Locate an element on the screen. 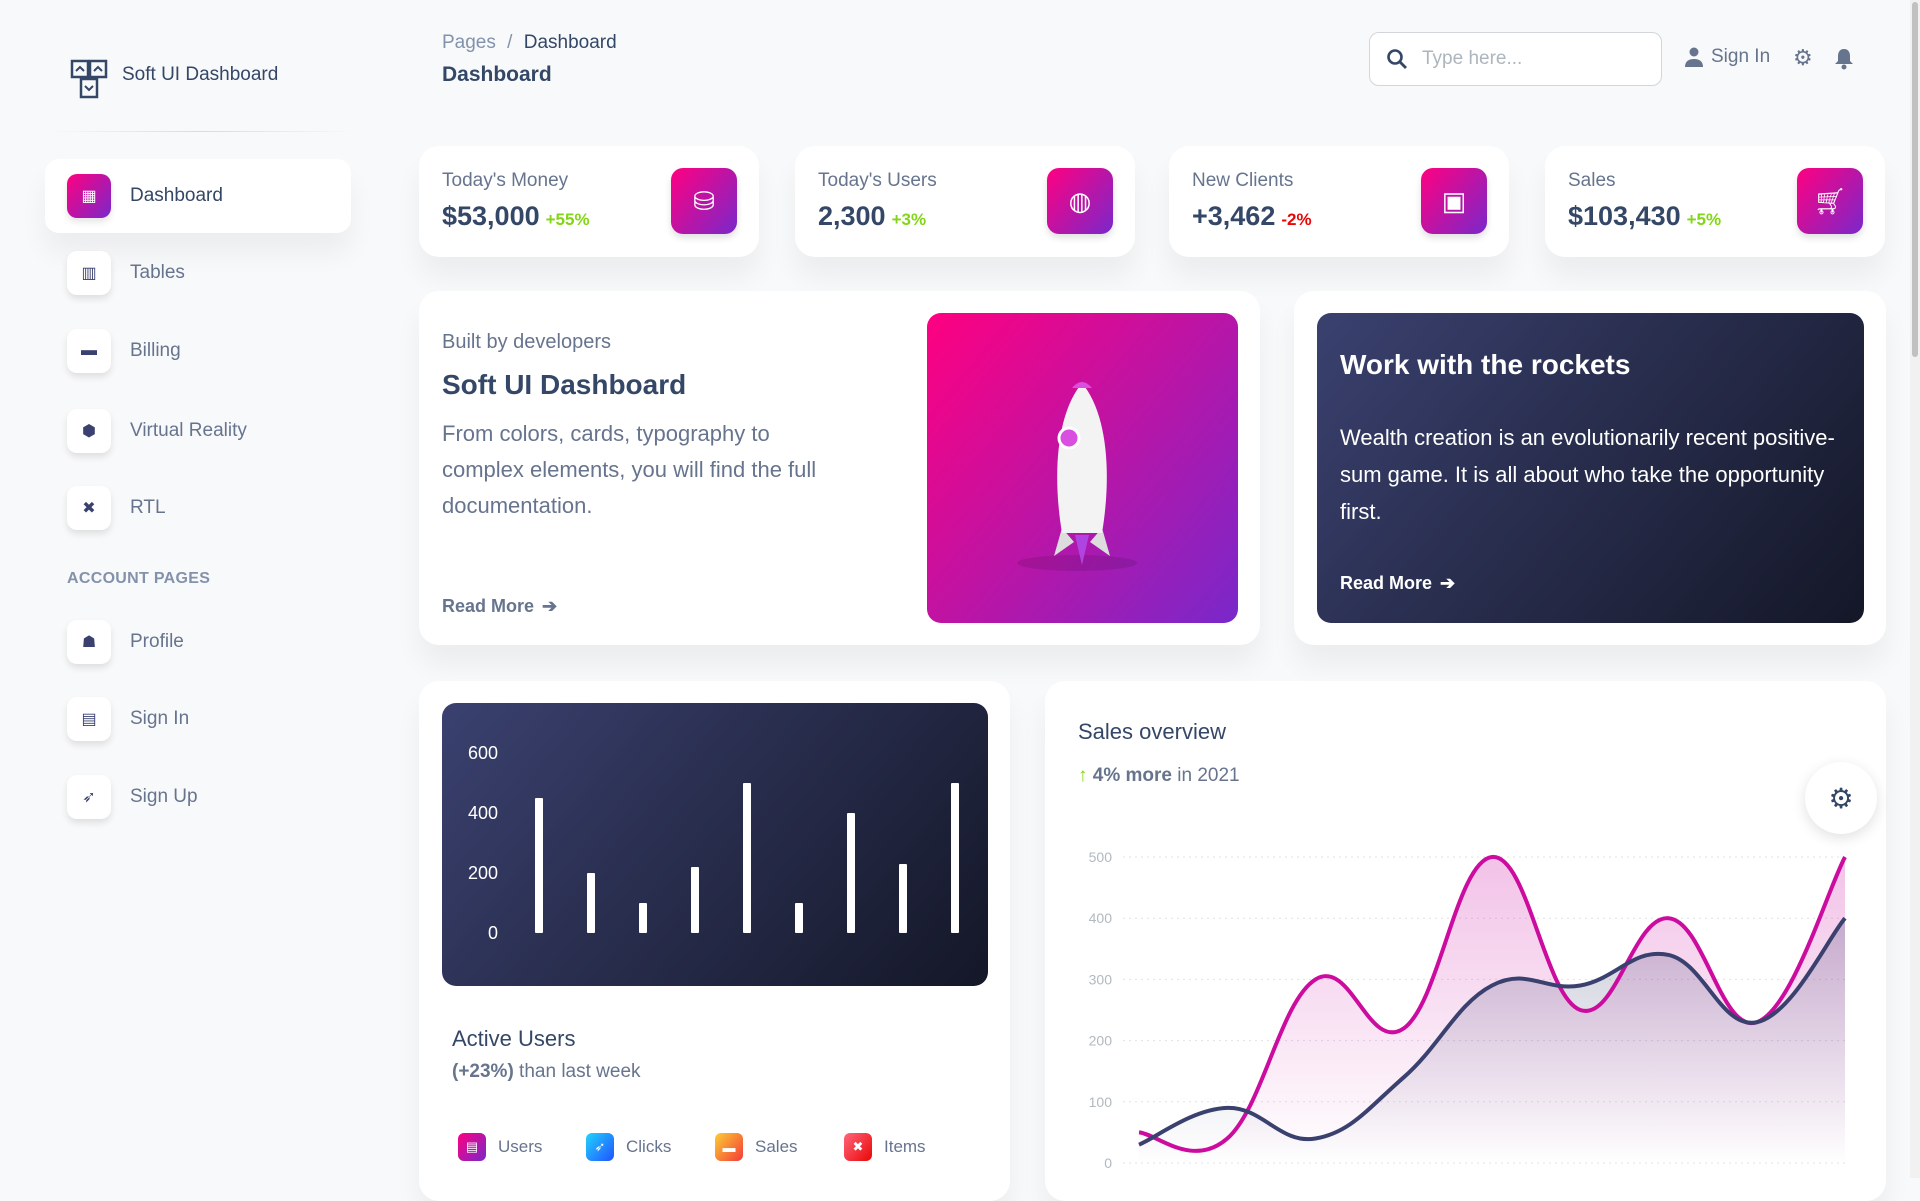  legend: ▤ Users ➶ Clicks ▬ Sales ✖ Items is located at coordinates (715, 1147).